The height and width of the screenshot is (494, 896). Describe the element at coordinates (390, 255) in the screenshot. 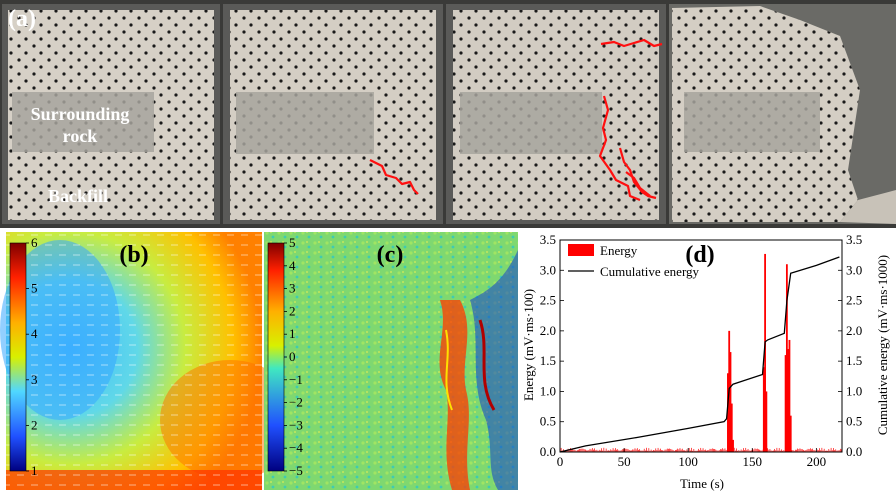

I see `panel-c-label: (c)` at that location.